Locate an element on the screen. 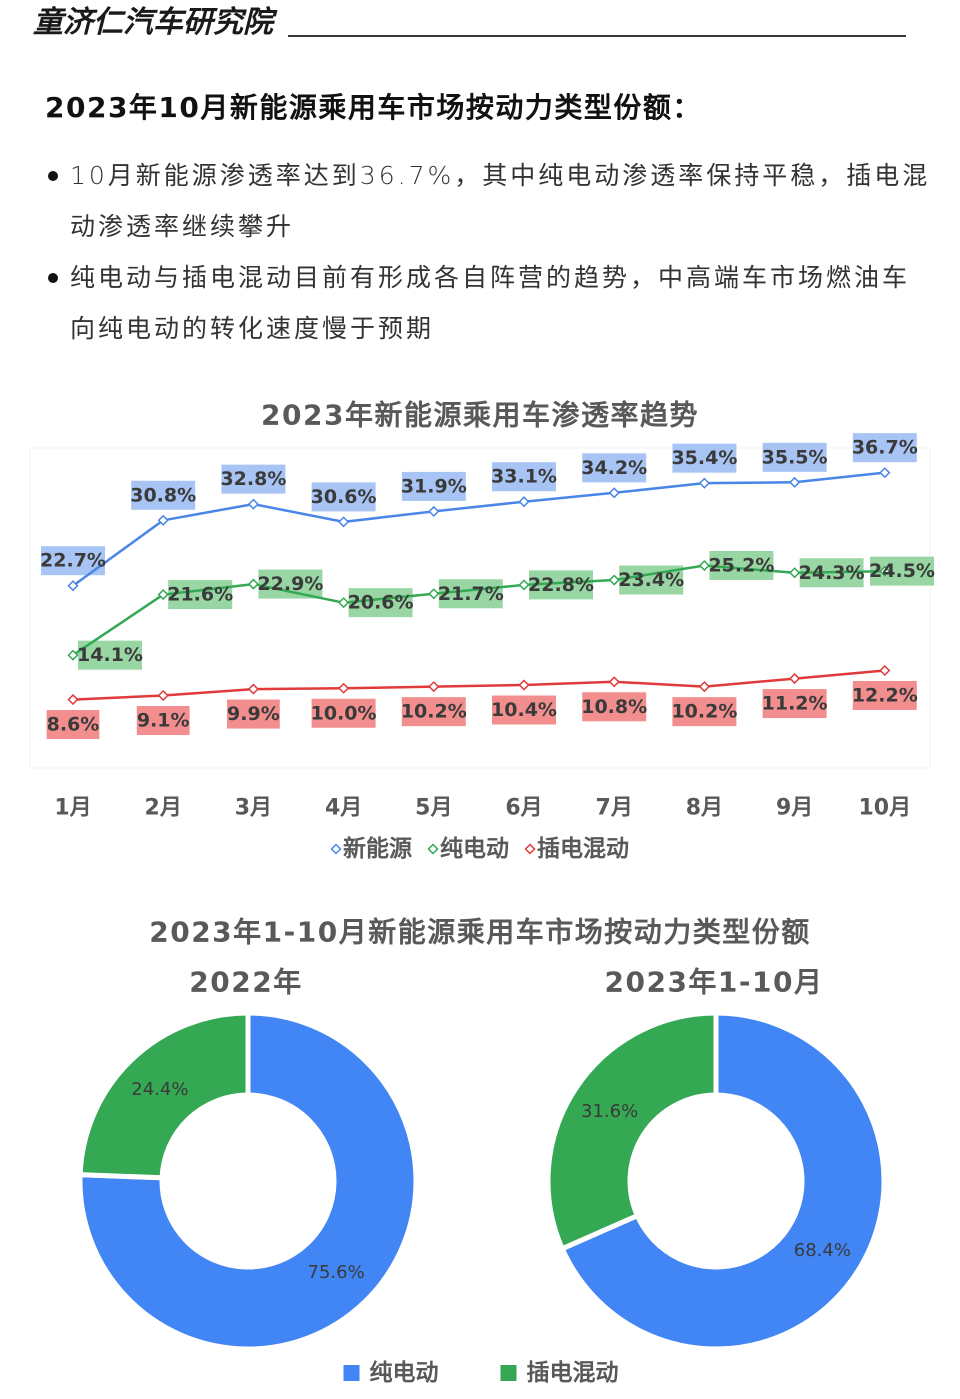  donut-chart-title: 2023年1-10月新能源乘用车市场按动力类型份额 is located at coordinates (480, 932).